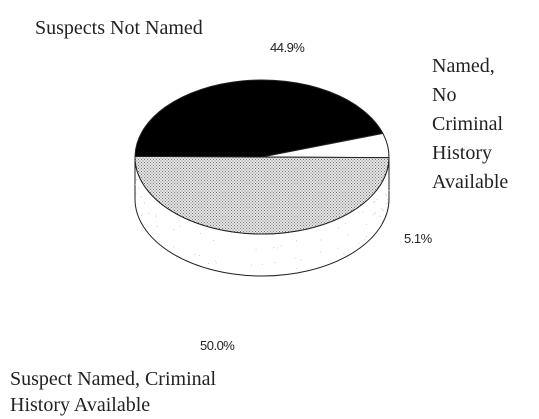 The image size is (539, 419). I want to click on label-suspects-not-named: Suspects Not Named, so click(119, 28).